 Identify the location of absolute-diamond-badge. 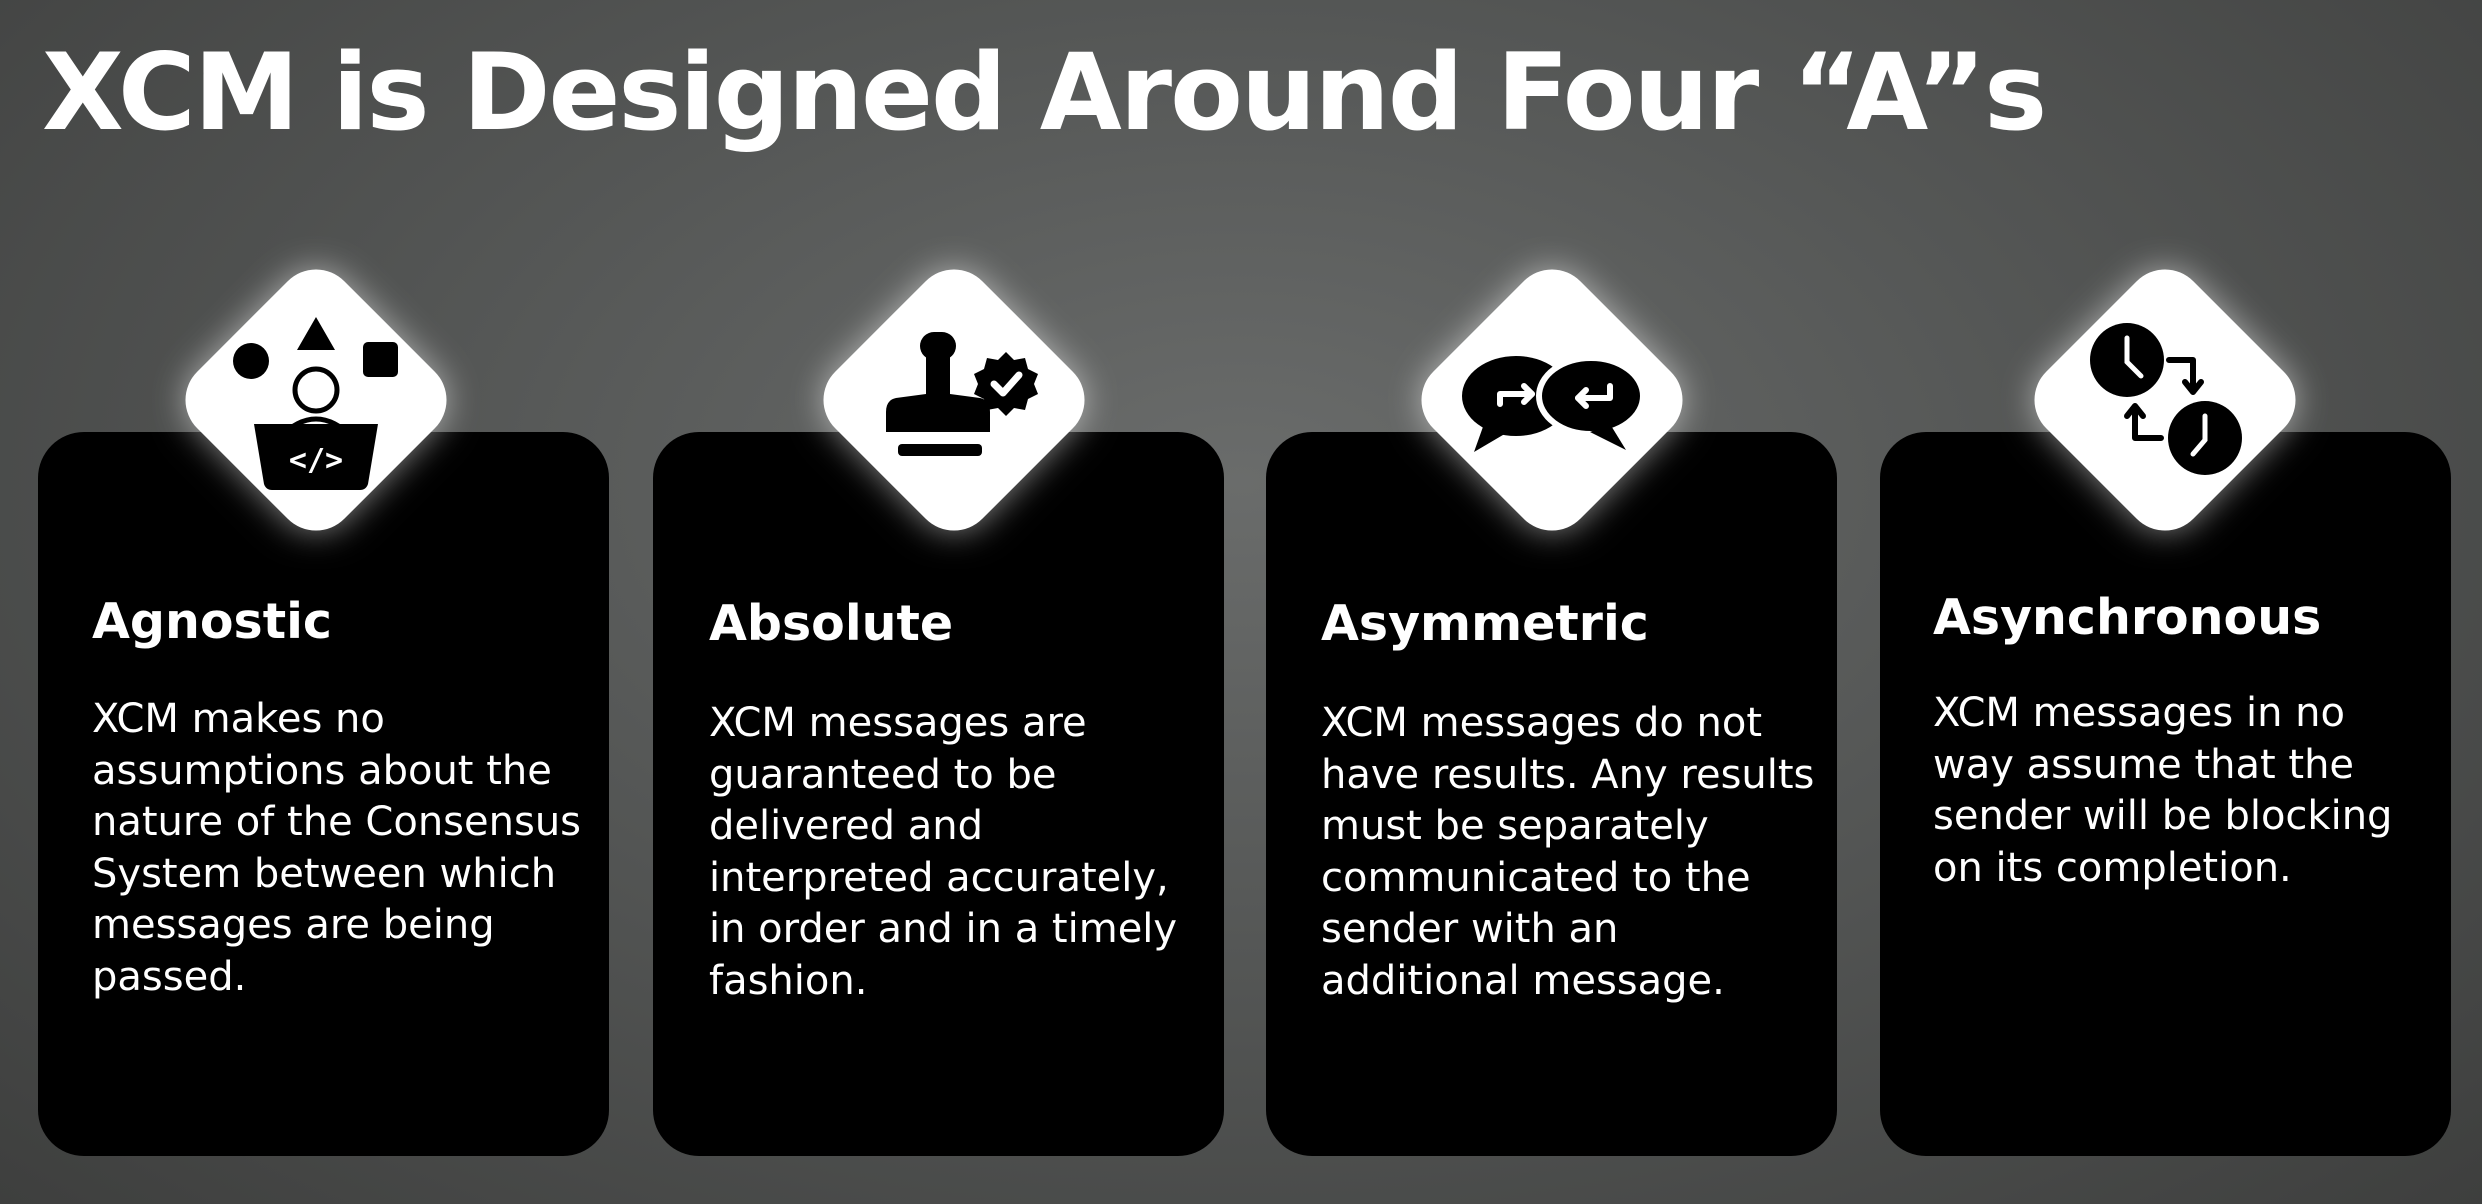
(954, 400).